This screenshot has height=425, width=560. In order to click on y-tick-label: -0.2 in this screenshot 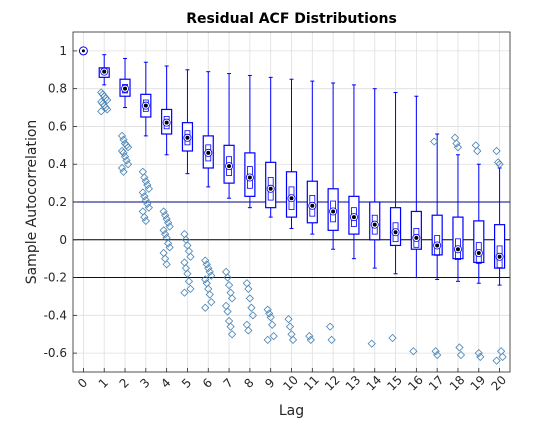, I will do `click(55, 278)`.